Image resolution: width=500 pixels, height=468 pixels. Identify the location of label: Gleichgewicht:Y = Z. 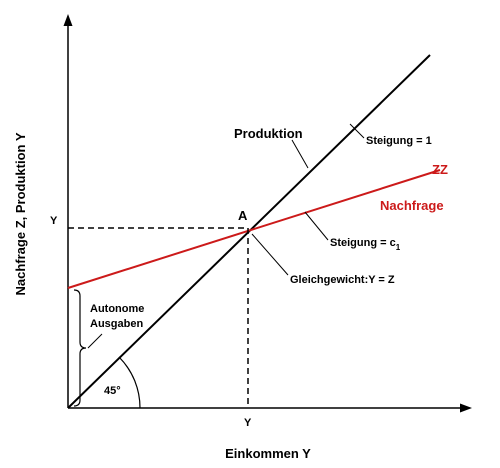
(342, 280).